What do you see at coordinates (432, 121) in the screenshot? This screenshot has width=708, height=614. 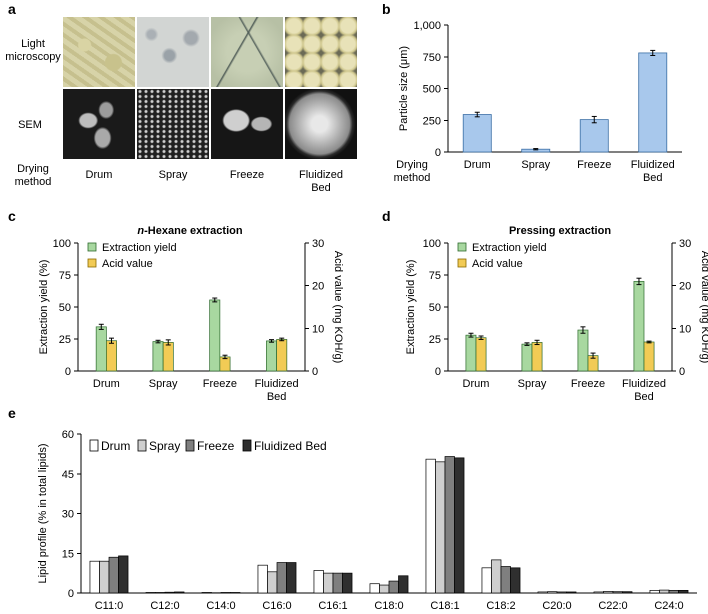 I see `y-tick-label: 250` at bounding box center [432, 121].